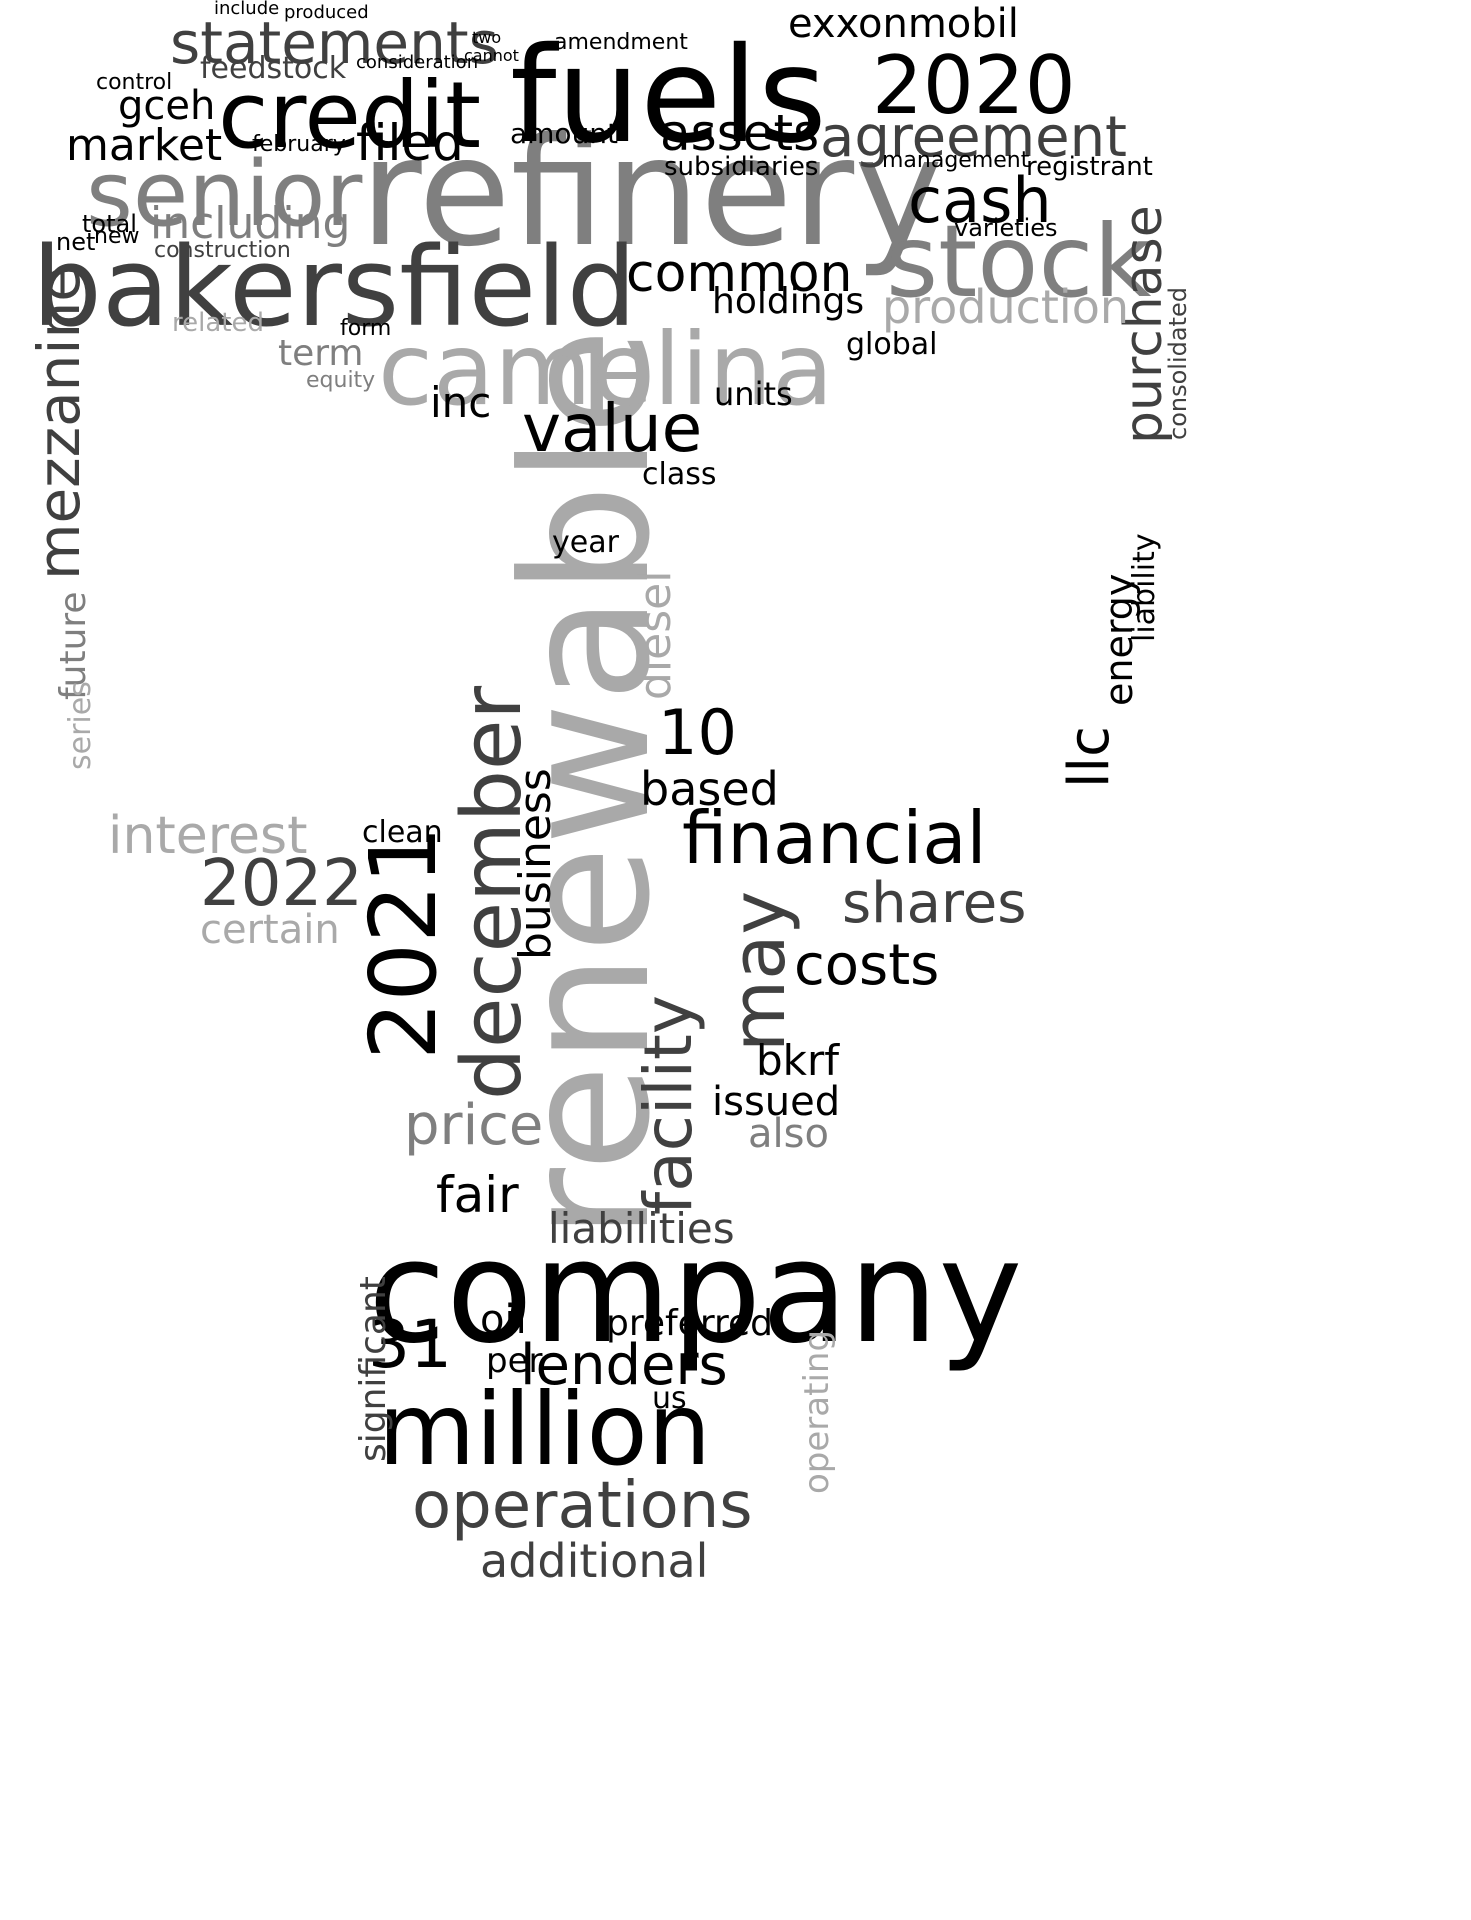 The image size is (1471, 1920). I want to click on cloud-word-exxonmobil: exxonmobil, so click(903, 24).